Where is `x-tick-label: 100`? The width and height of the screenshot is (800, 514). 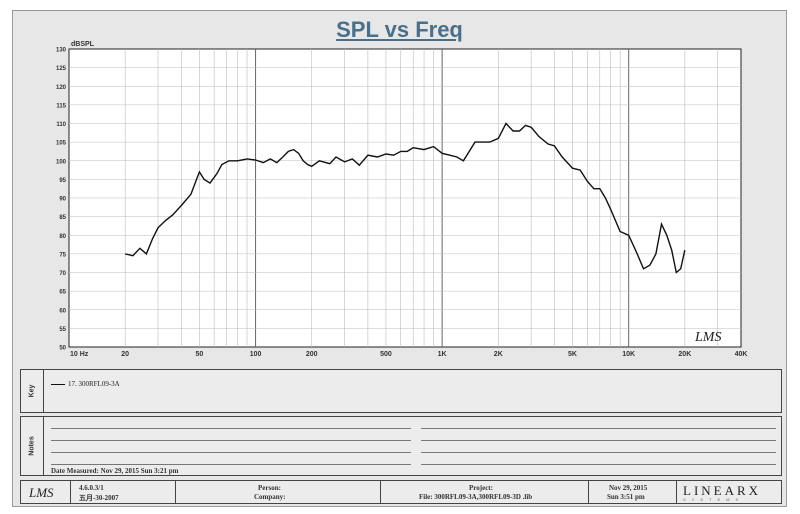 x-tick-label: 100 is located at coordinates (256, 354).